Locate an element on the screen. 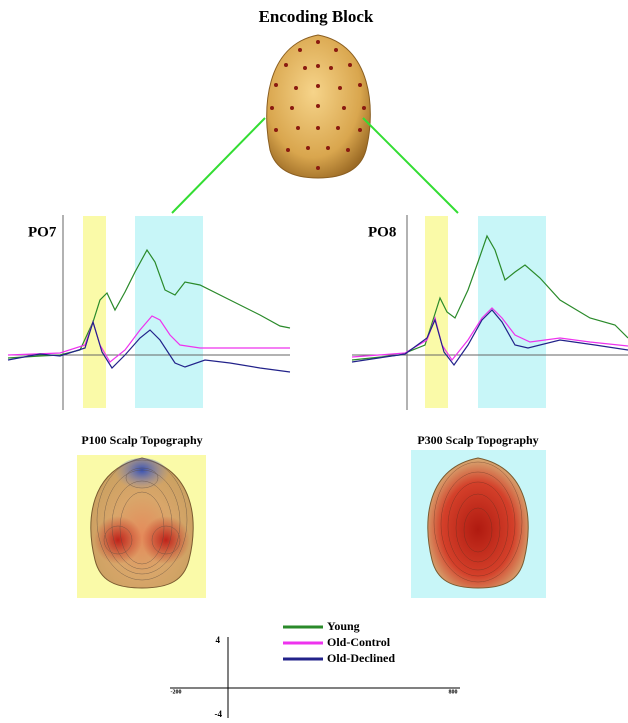  topography-title: P100 Scalp Topography is located at coordinates (141, 440).